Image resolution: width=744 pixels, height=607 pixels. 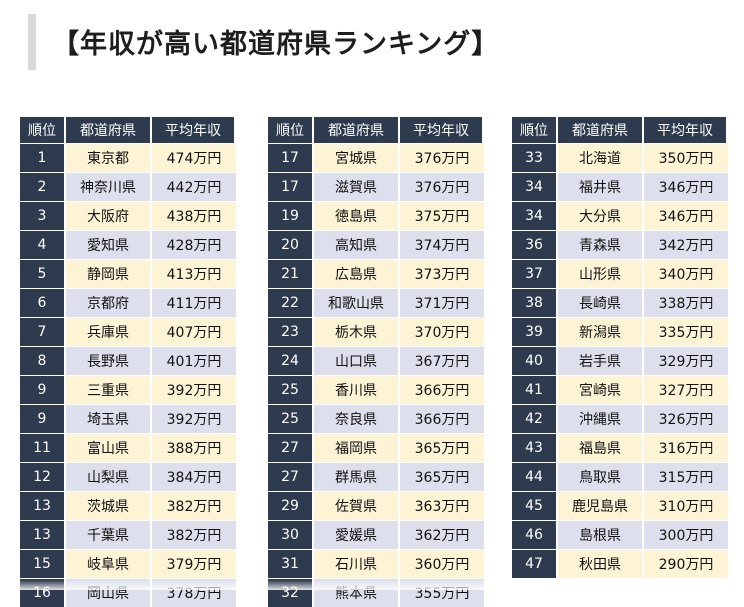 I want to click on table-row: 30 愛媛県 362万円, so click(x=376, y=534).